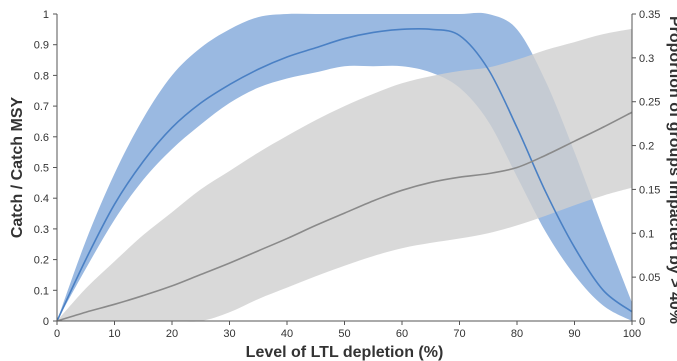  I want to click on y-tick-label-left: 0.1, so click(41, 291).